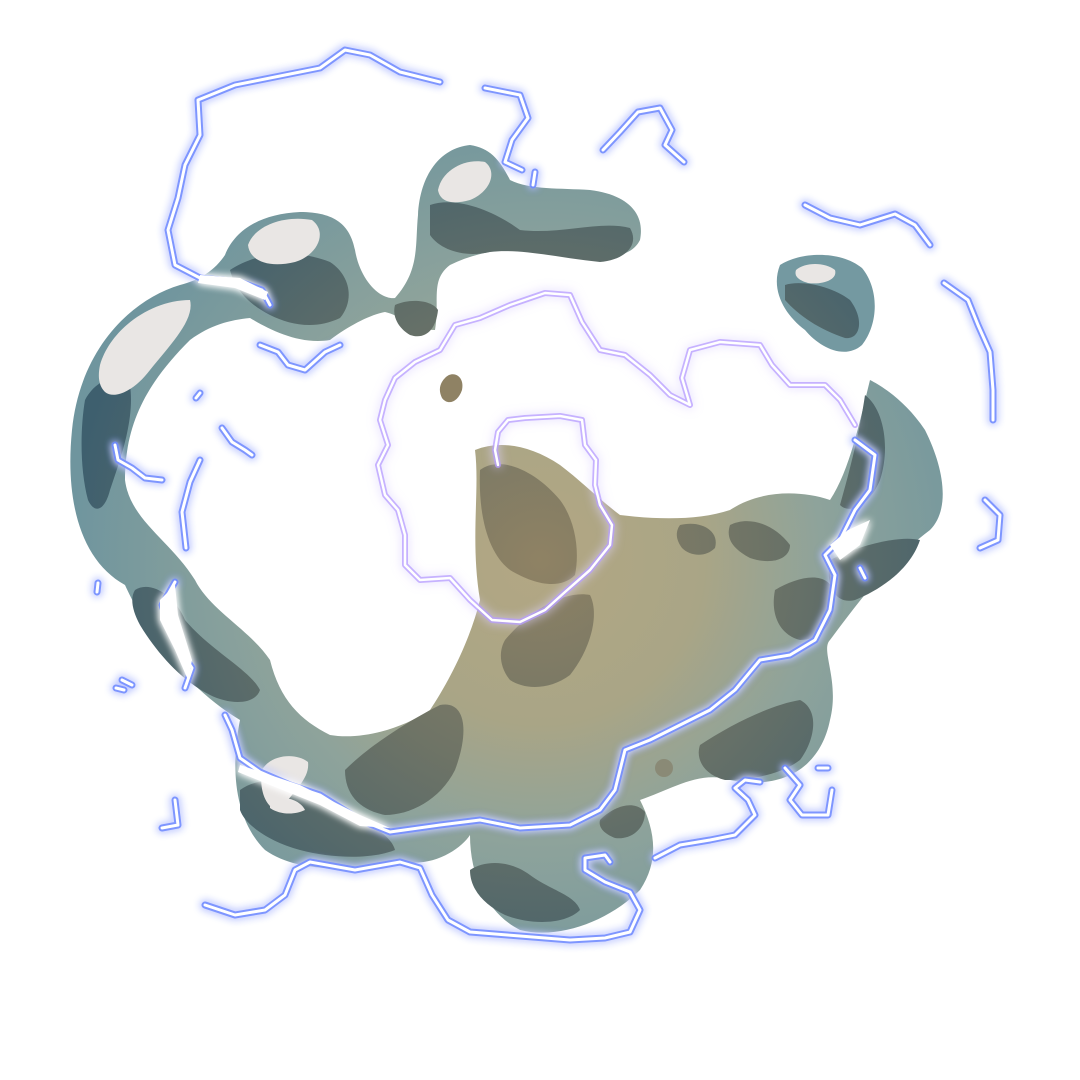 The image size is (1080, 1080). What do you see at coordinates (144, 347) in the screenshot?
I see `highlight-left` at bounding box center [144, 347].